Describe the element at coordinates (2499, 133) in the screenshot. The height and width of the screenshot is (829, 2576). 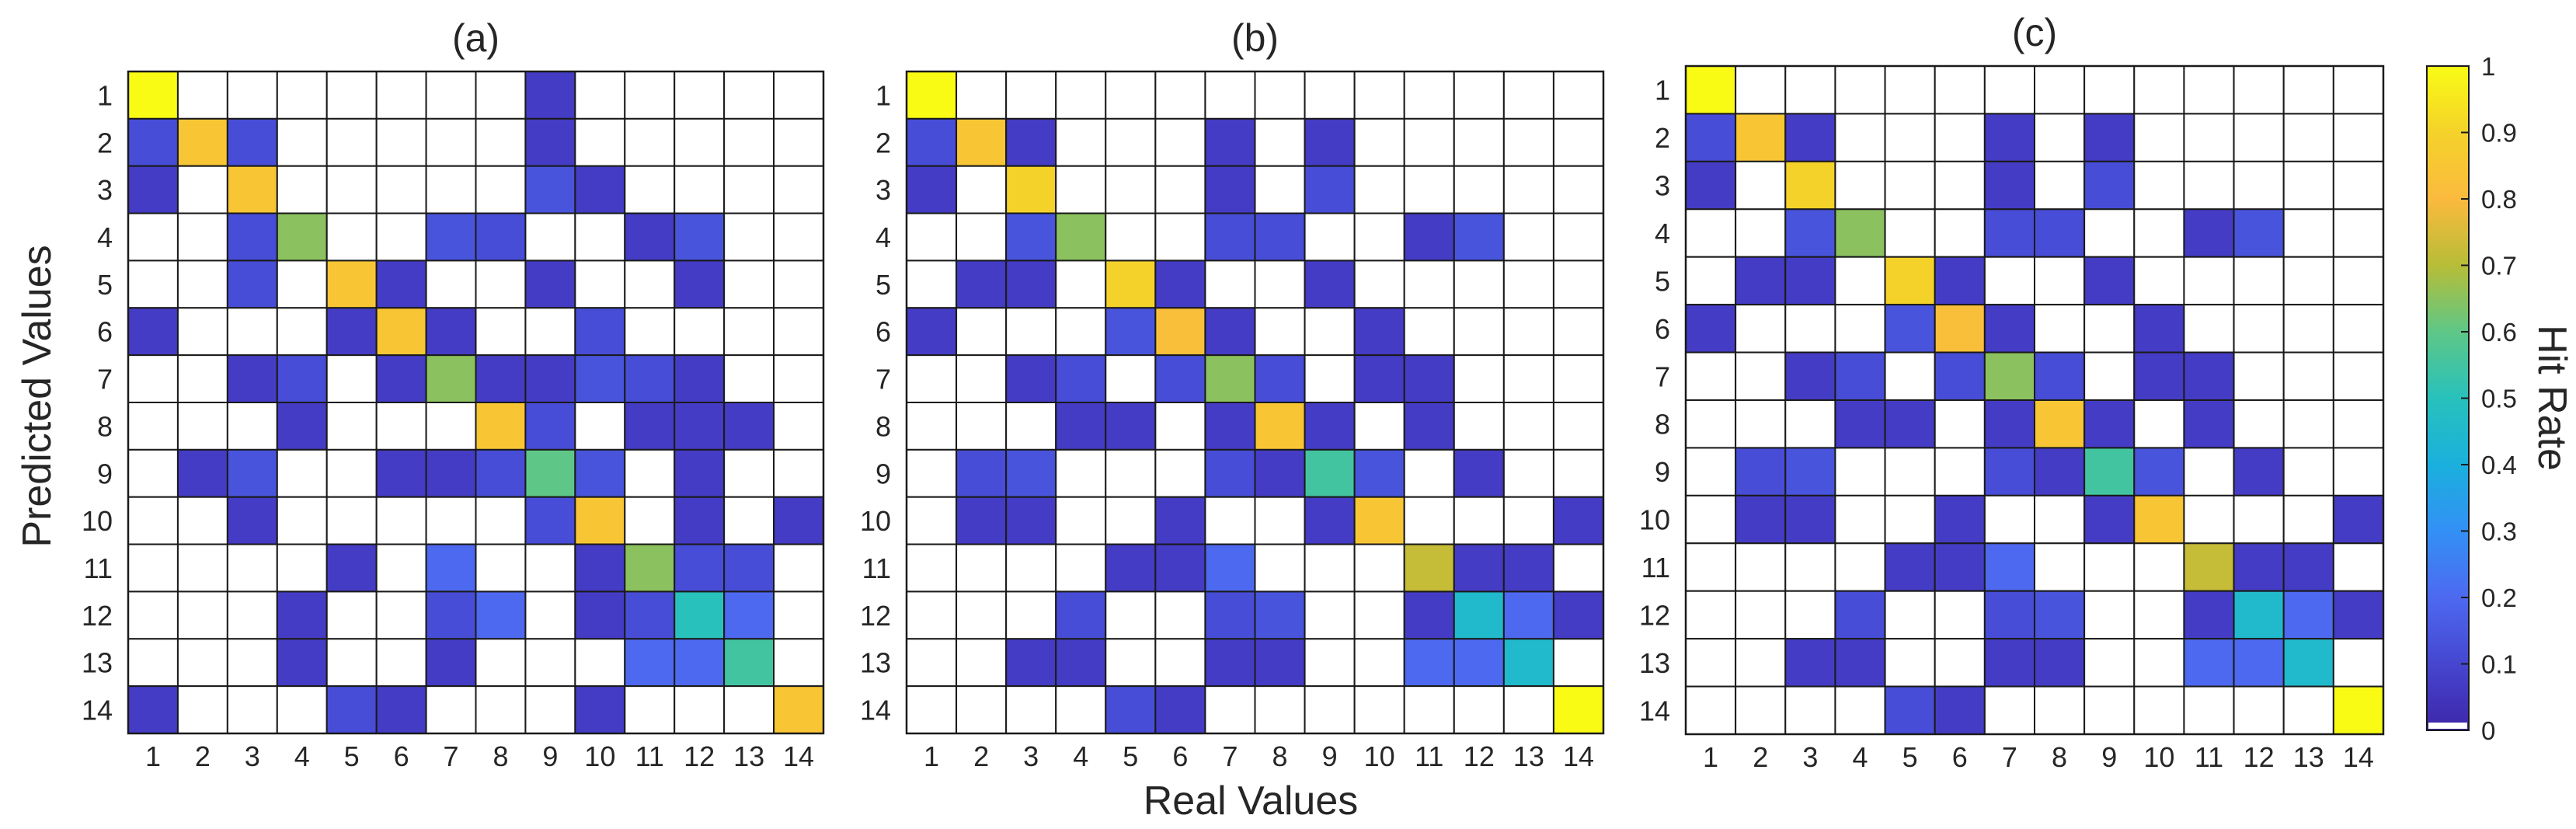
I see `colorbar-tick-label: 0.9` at that location.